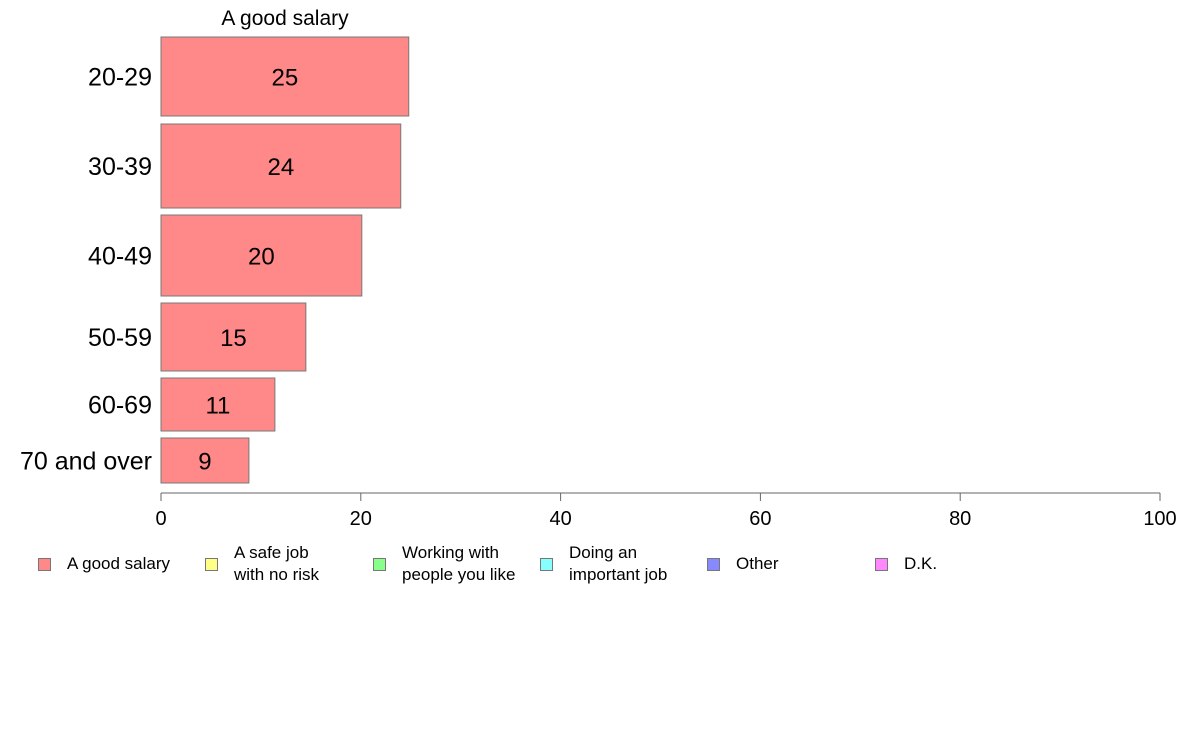 This screenshot has width=1188, height=736. I want to click on legend-item: Working with people you like, so click(444, 564).